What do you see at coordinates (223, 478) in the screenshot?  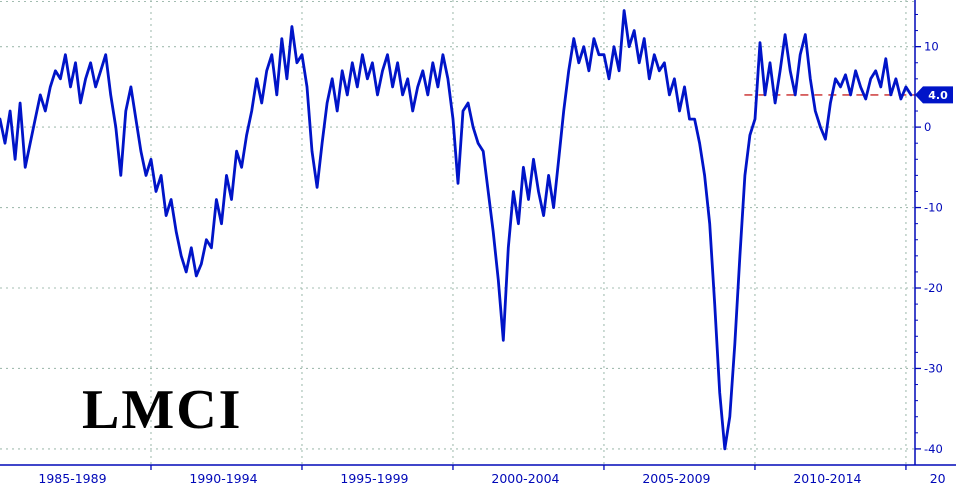 I see `x-tick-label: 1990-1994` at bounding box center [223, 478].